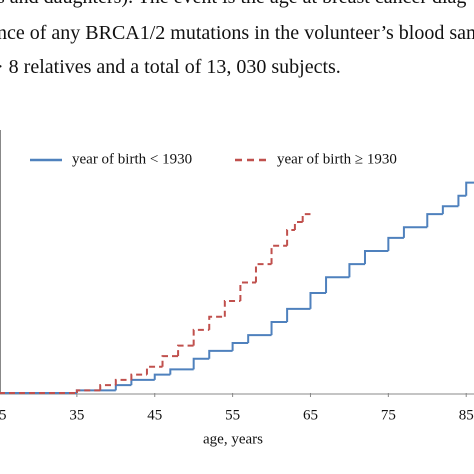 This screenshot has width=474, height=474. What do you see at coordinates (310, 415) in the screenshot?
I see `x-tick-label: 65` at bounding box center [310, 415].